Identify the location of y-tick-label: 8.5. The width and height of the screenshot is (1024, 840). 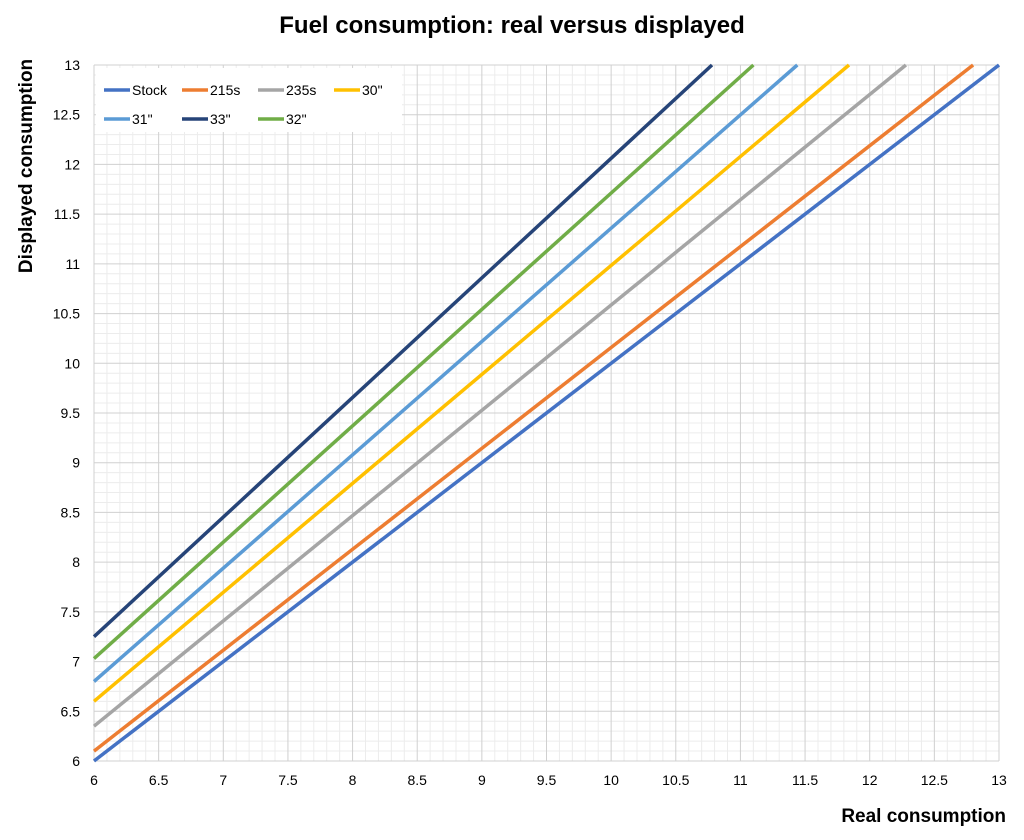
(71, 512).